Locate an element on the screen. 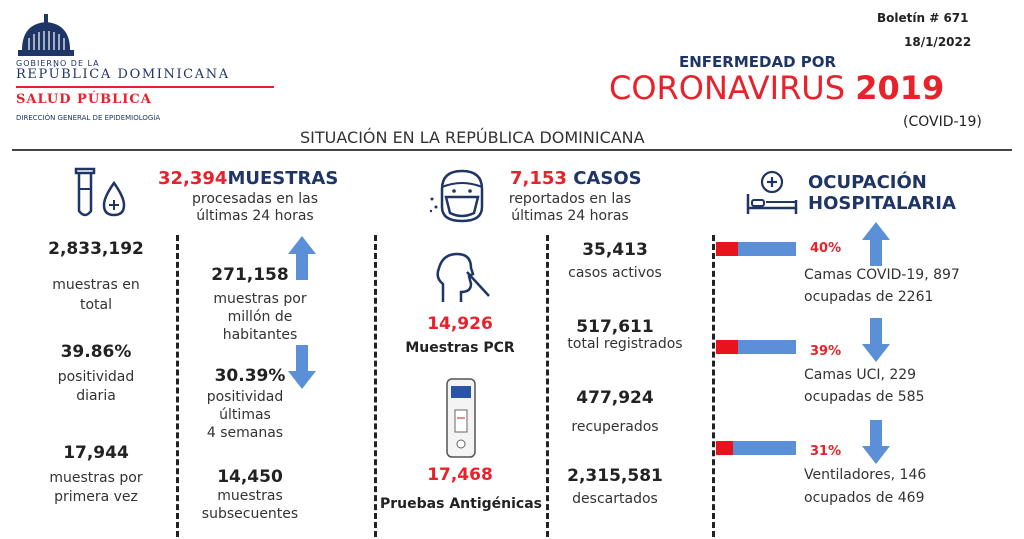 This screenshot has width=1024, height=539. positividad-label-2: diaria is located at coordinates (96, 396).